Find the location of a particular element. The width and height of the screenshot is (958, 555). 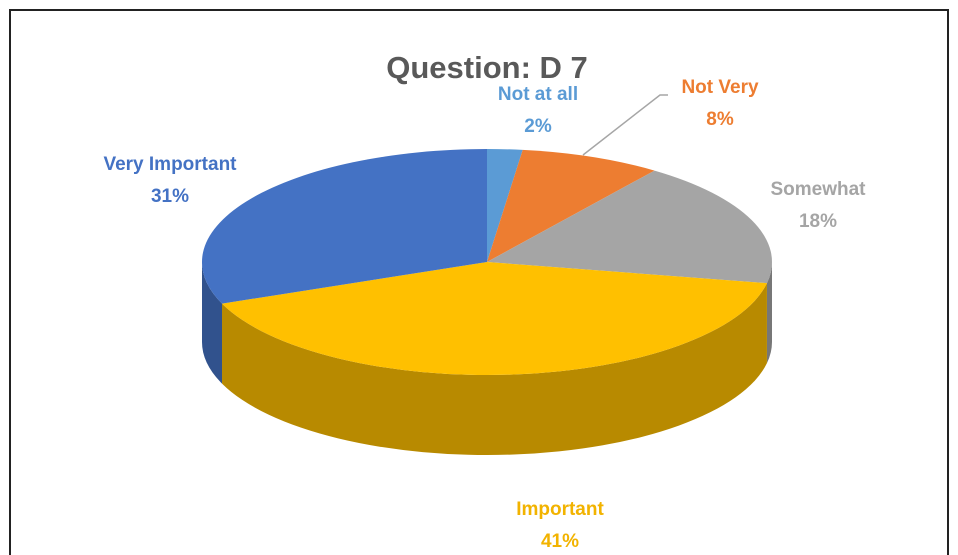

data-label-name: Not Very is located at coordinates (720, 87).